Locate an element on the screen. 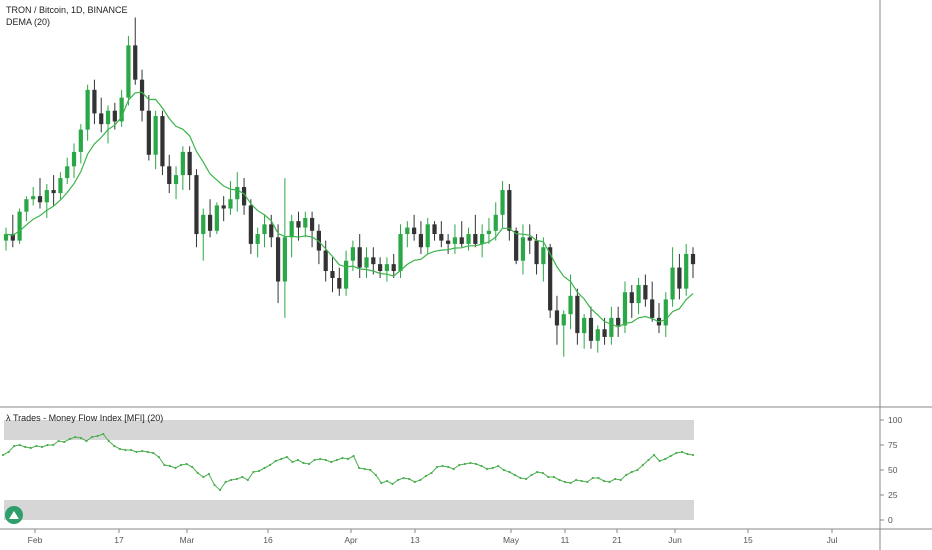 The width and height of the screenshot is (932, 550). mfi-indicator-label: λ Trades - Money Flow Index [MFI] (20) is located at coordinates (85, 418).